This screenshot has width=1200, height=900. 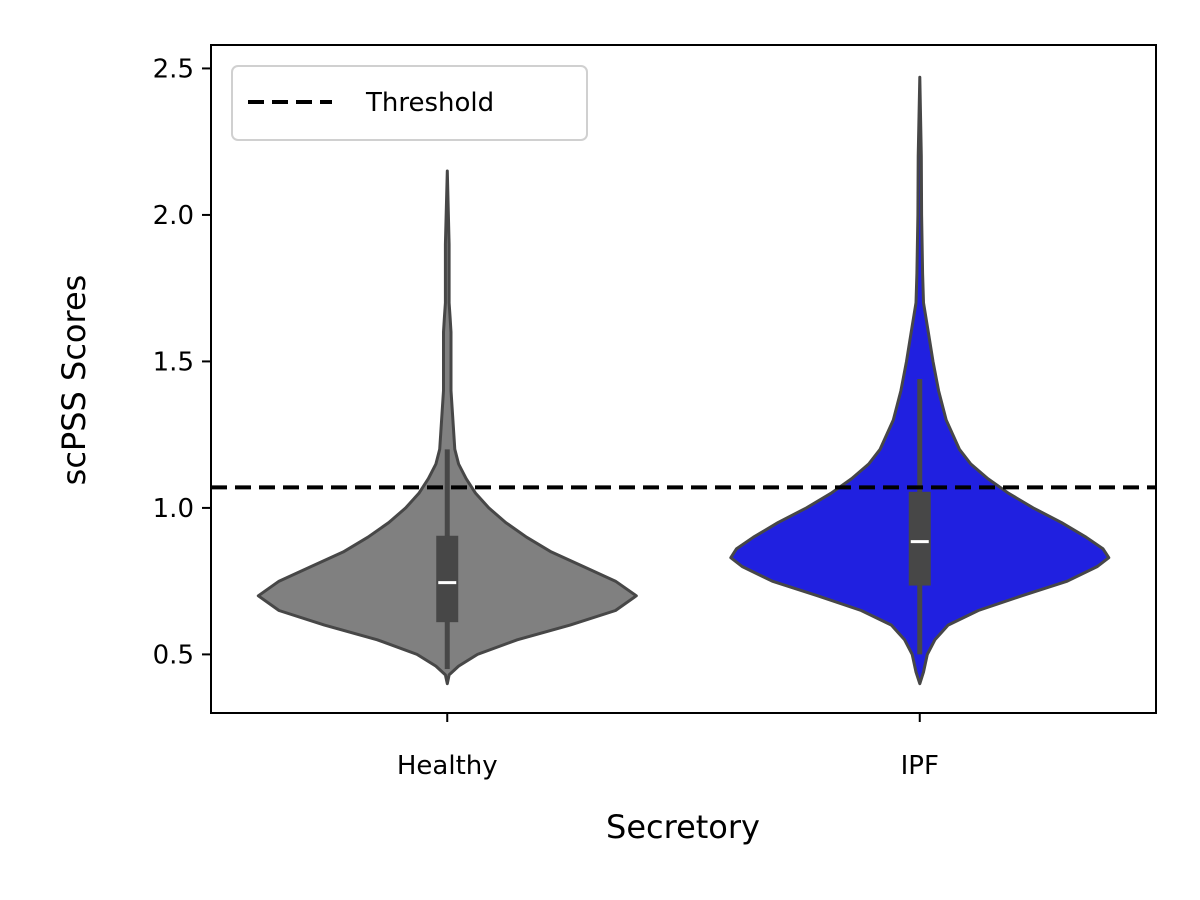 I want to click on y-tick-label: 2.0, so click(x=173, y=216).